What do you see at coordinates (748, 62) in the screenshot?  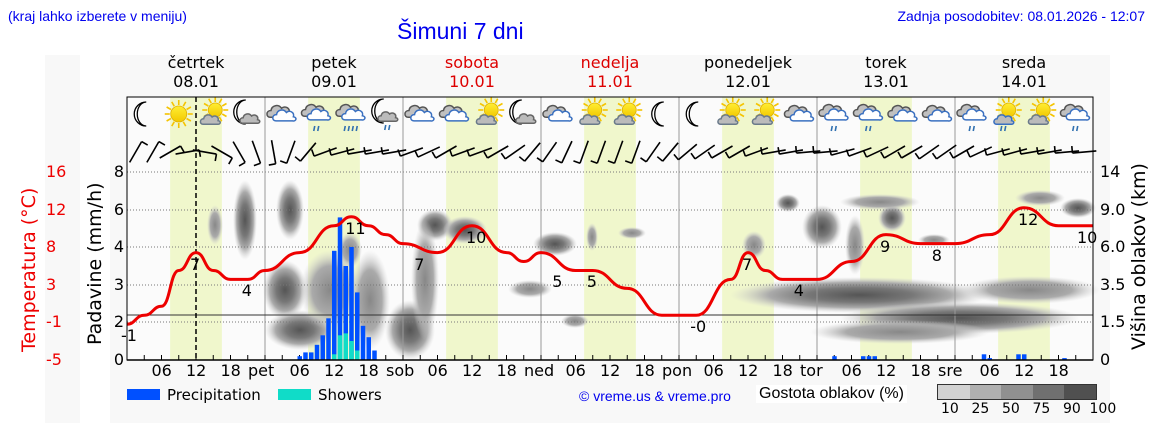 I see `day-name: ponedeljek` at bounding box center [748, 62].